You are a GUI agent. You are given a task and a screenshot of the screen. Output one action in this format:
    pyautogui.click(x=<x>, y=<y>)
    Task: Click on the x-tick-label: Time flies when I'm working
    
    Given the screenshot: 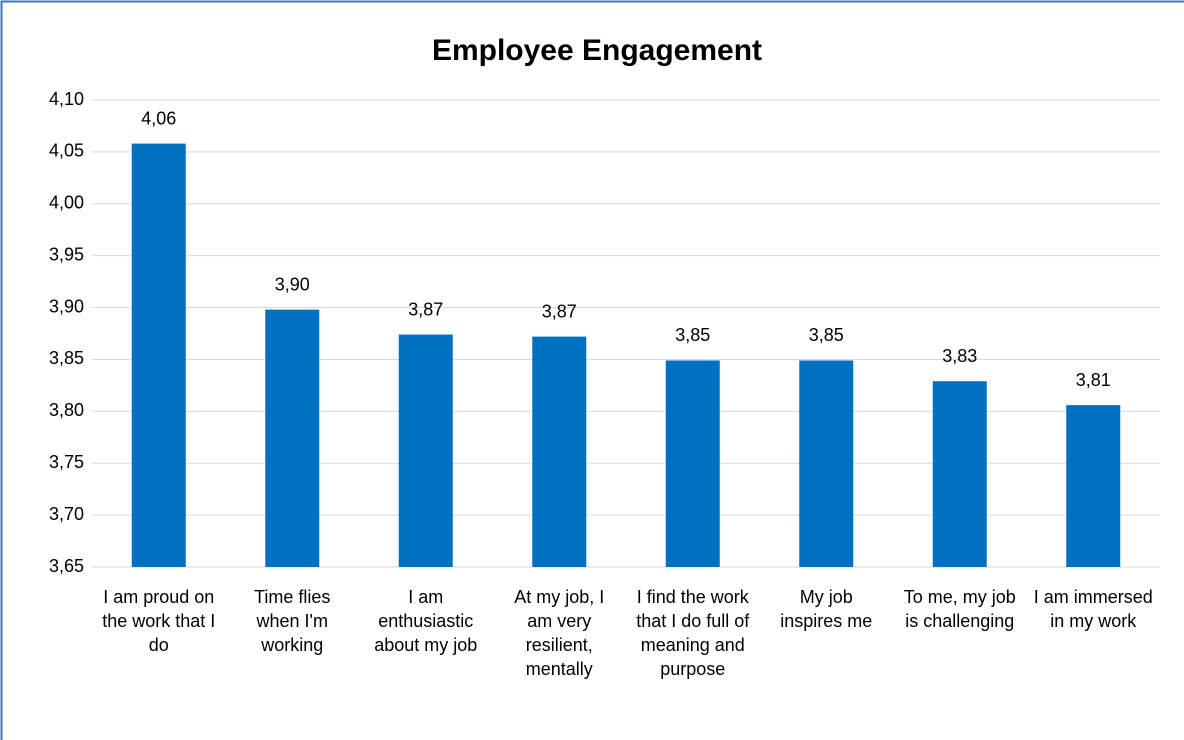 What is the action you would take?
    pyautogui.click(x=292, y=621)
    